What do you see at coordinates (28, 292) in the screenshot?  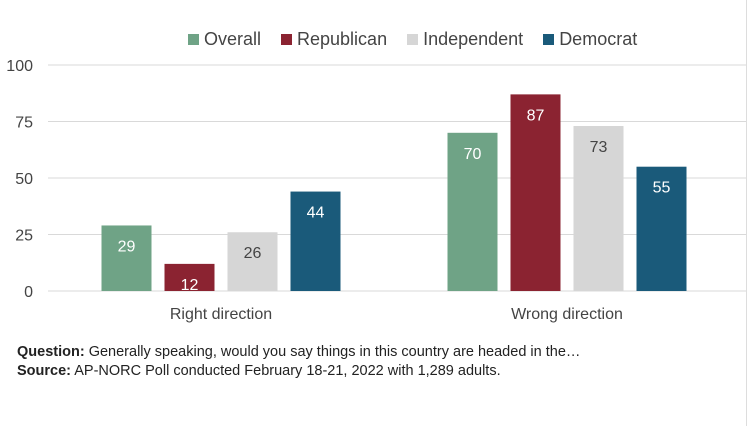 I see `y-tick-label: 0` at bounding box center [28, 292].